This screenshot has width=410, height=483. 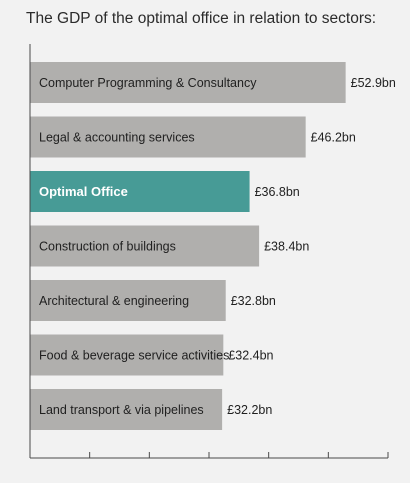 I want to click on bar-category-label: Construction of buildings, so click(x=107, y=247).